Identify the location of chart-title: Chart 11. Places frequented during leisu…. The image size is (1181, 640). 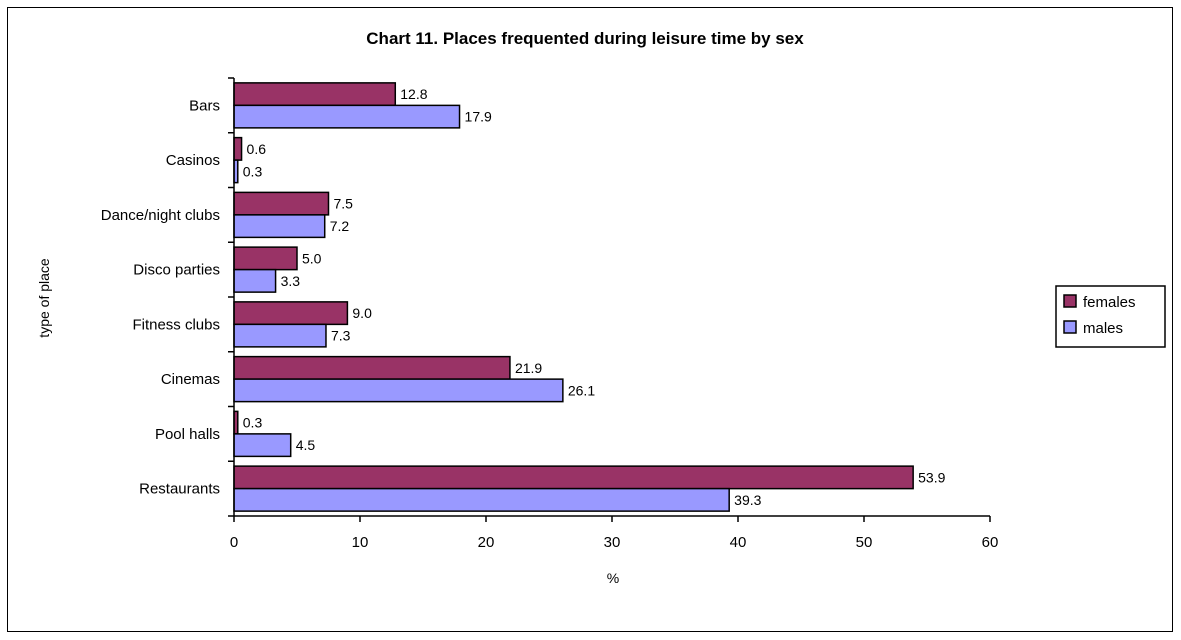
(585, 38).